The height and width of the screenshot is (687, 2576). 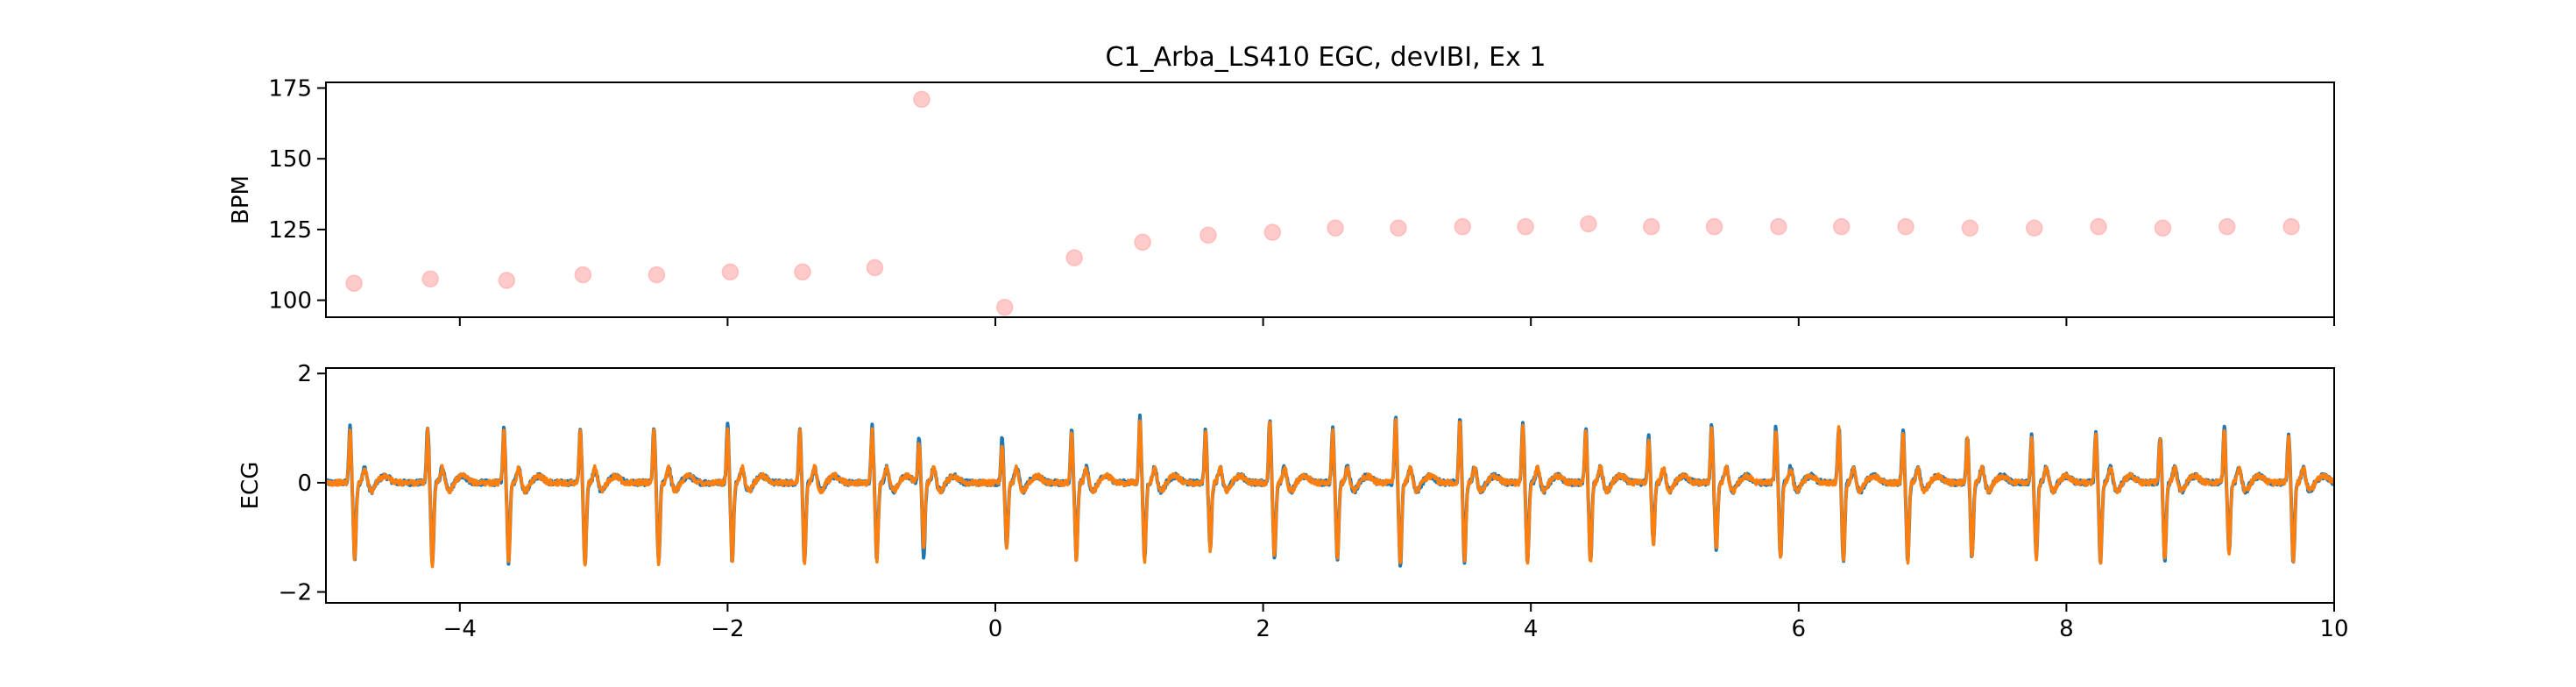 What do you see at coordinates (290, 301) in the screenshot?
I see `bpm-ytick-label: 100` at bounding box center [290, 301].